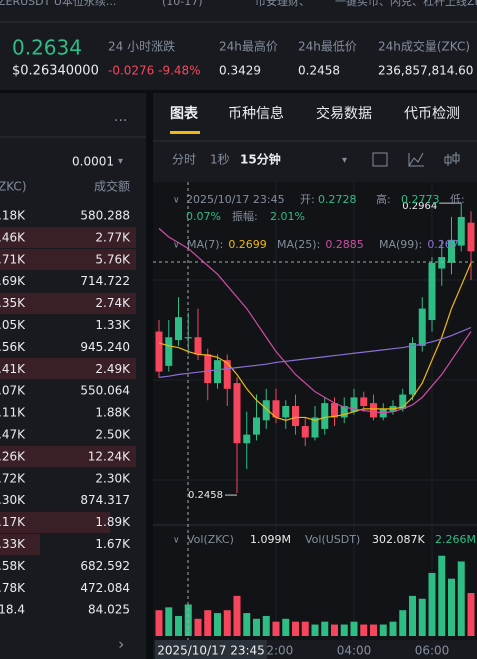 This screenshot has height=659, width=477. Describe the element at coordinates (203, 216) in the screenshot. I see `change: 0.07%` at that location.